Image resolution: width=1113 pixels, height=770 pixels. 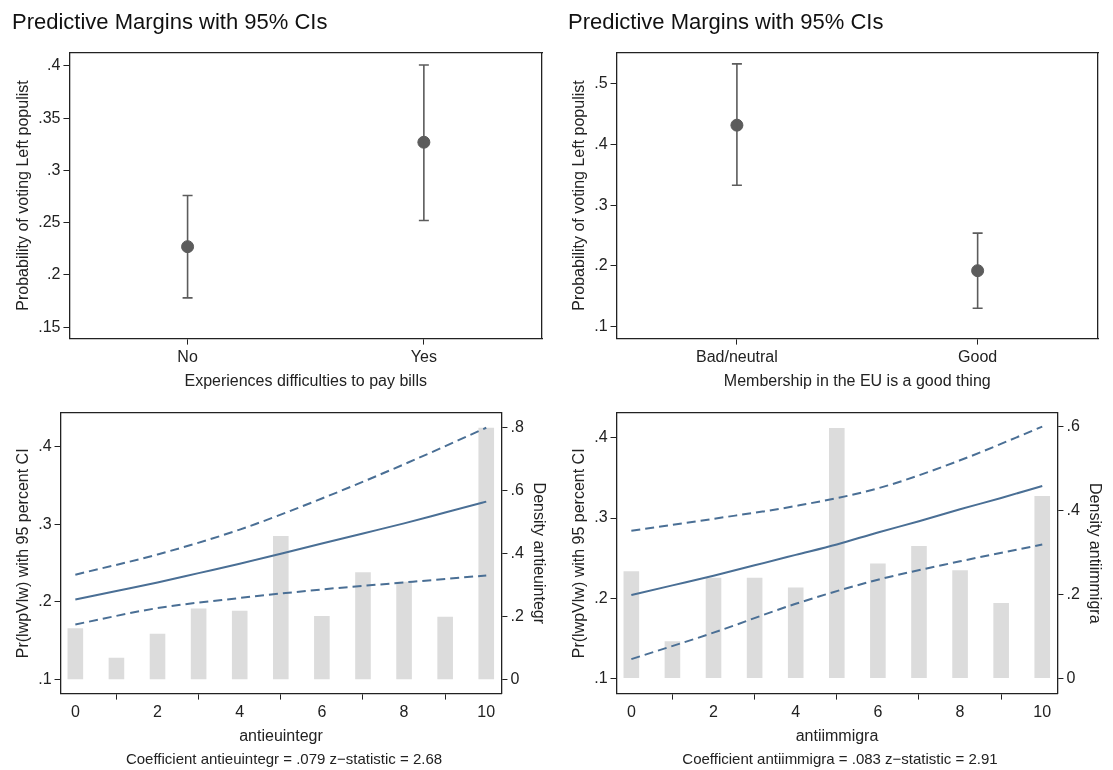 What do you see at coordinates (978, 356) in the screenshot?
I see `x-tick-label: Good` at bounding box center [978, 356].